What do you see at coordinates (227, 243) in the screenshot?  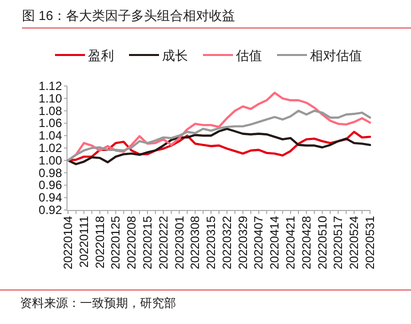 I see `x-tick-label: 20220322` at bounding box center [227, 243].